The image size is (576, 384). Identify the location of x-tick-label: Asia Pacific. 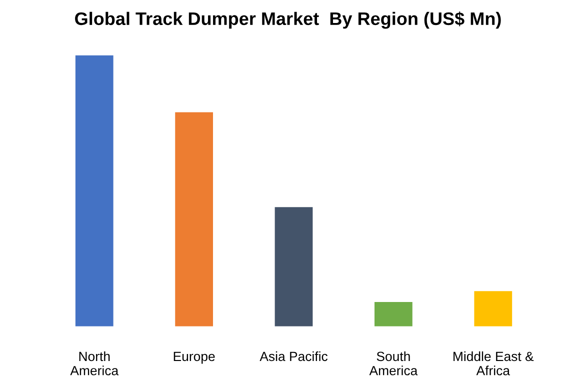
(294, 356).